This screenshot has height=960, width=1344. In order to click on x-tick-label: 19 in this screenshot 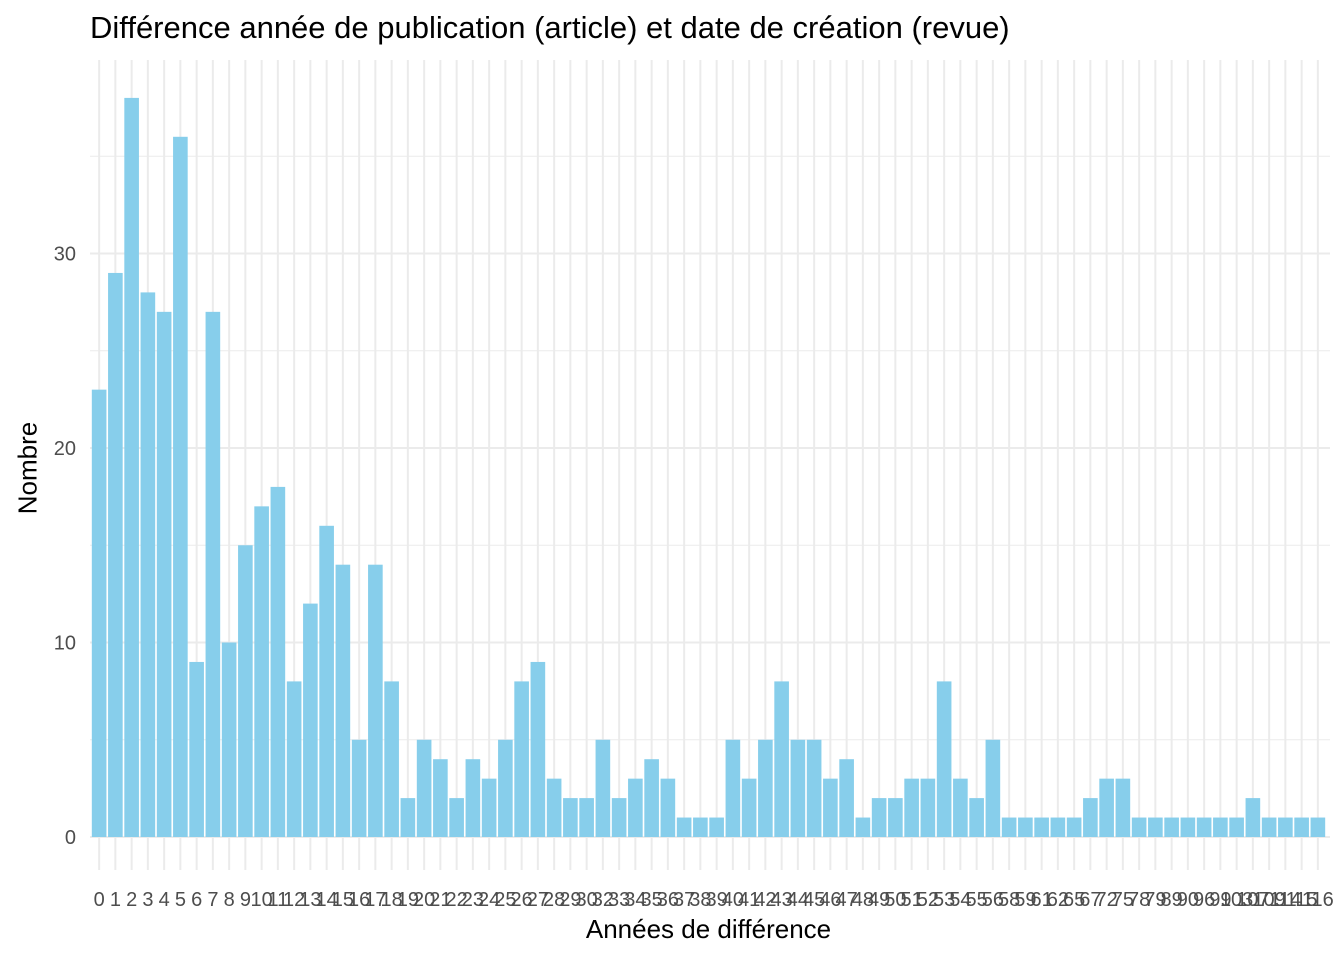, I will do `click(408, 900)`.